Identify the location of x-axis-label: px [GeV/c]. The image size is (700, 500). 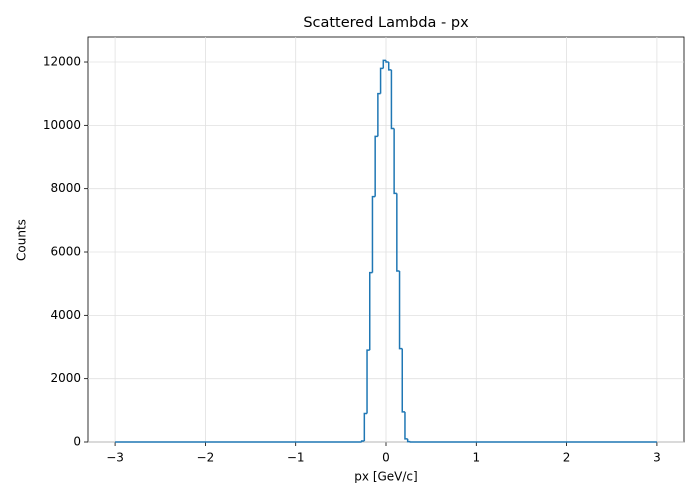
(385, 477).